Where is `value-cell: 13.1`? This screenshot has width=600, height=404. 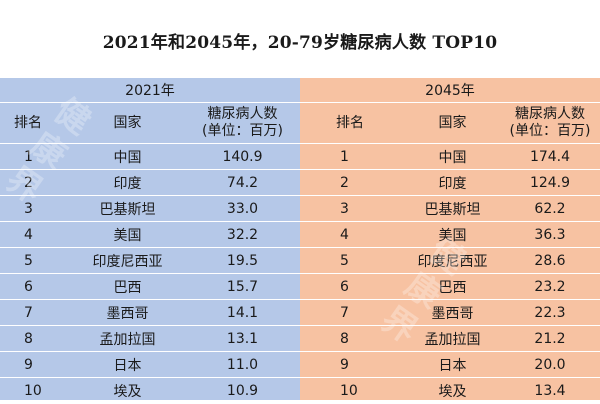
value-cell: 13.1 is located at coordinates (242, 338).